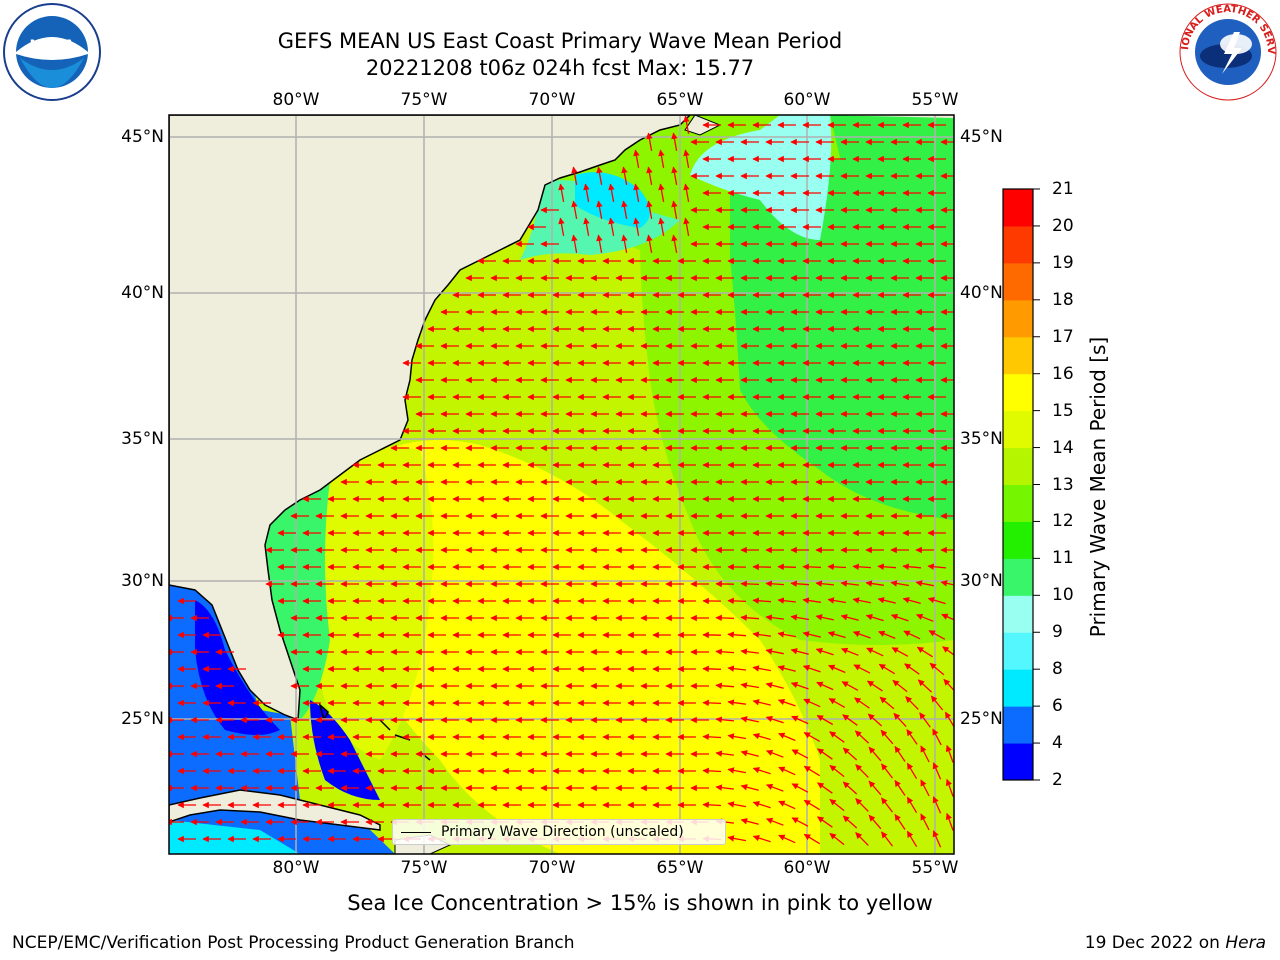  I want to click on field-11s-north, so click(892, 182).